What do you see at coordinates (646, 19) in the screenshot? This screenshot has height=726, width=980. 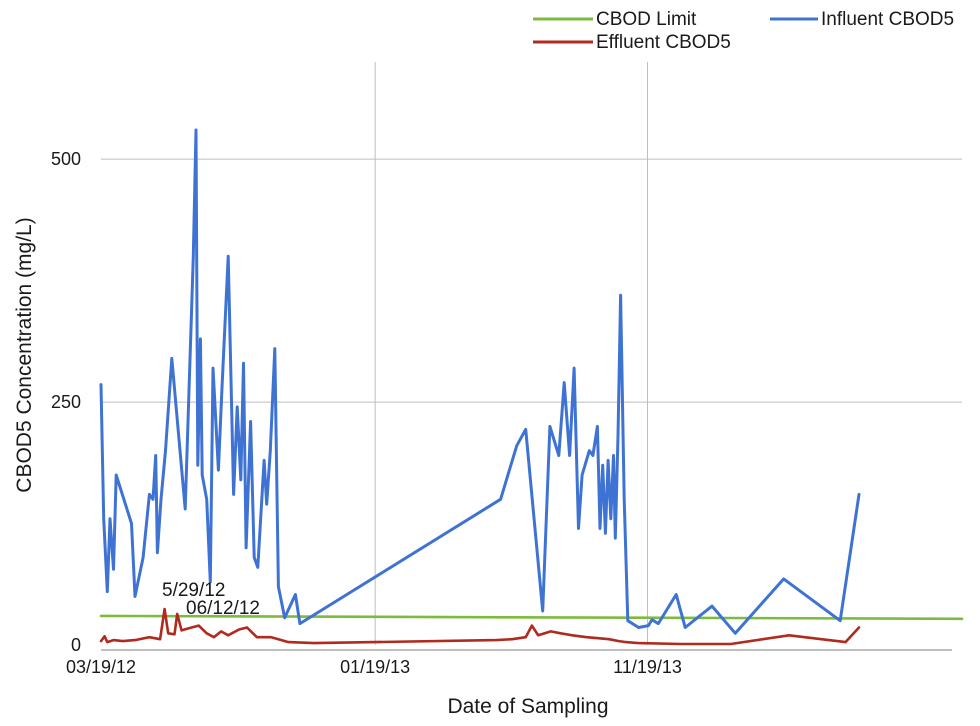 I see `legend-label-cbod-limit: CBOD Limit` at bounding box center [646, 19].